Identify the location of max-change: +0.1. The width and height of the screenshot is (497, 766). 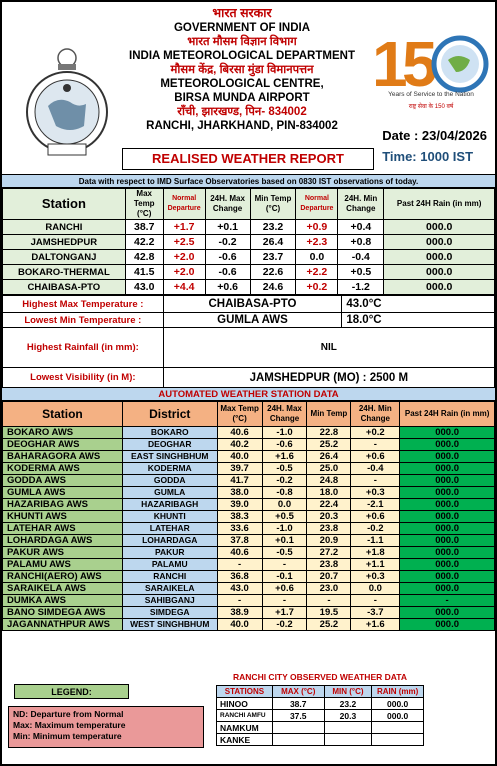
(227, 227).